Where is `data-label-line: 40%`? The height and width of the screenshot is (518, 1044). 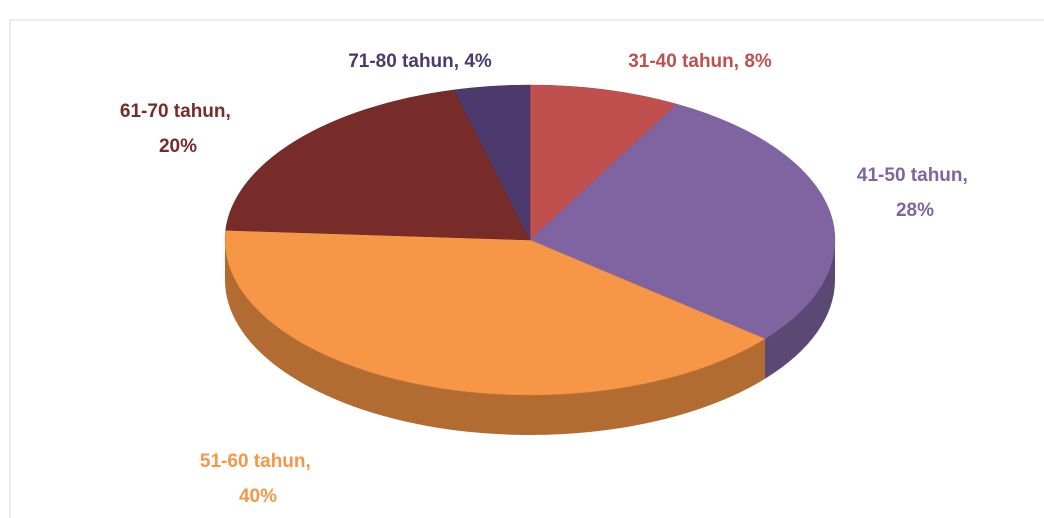 data-label-line: 40% is located at coordinates (258, 496).